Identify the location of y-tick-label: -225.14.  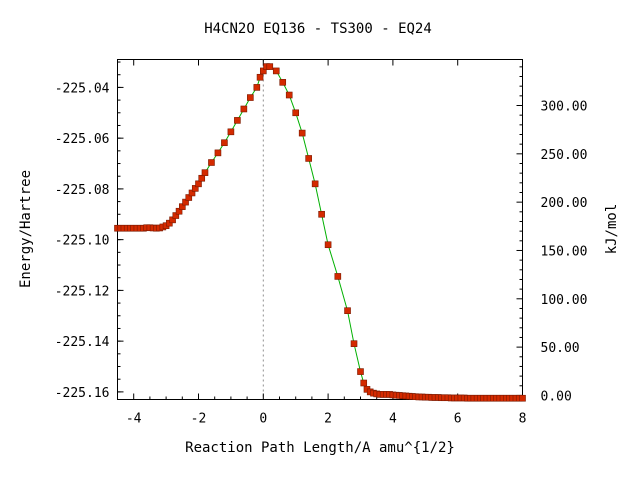
(82, 342).